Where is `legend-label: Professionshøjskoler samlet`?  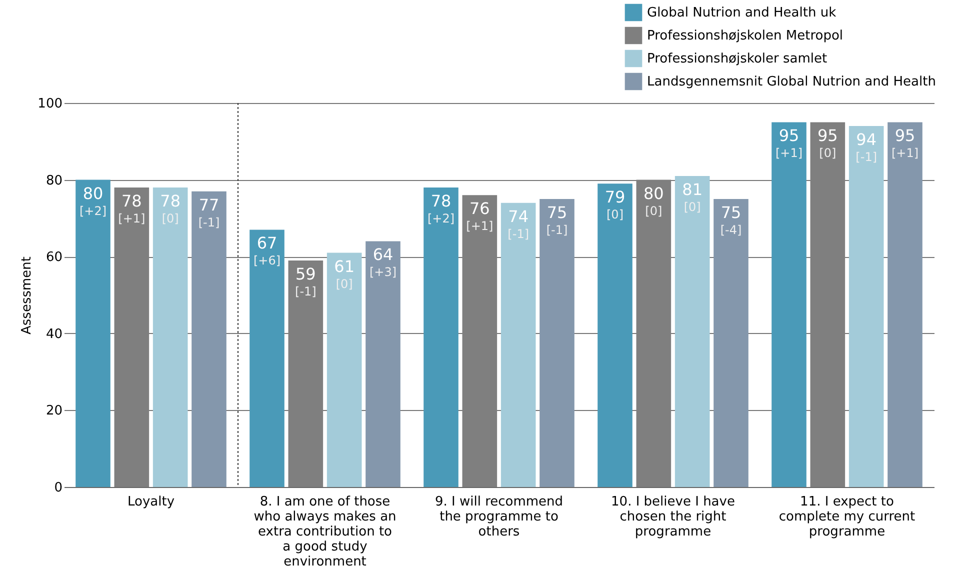 legend-label: Professionshøjskoler samlet is located at coordinates (737, 59).